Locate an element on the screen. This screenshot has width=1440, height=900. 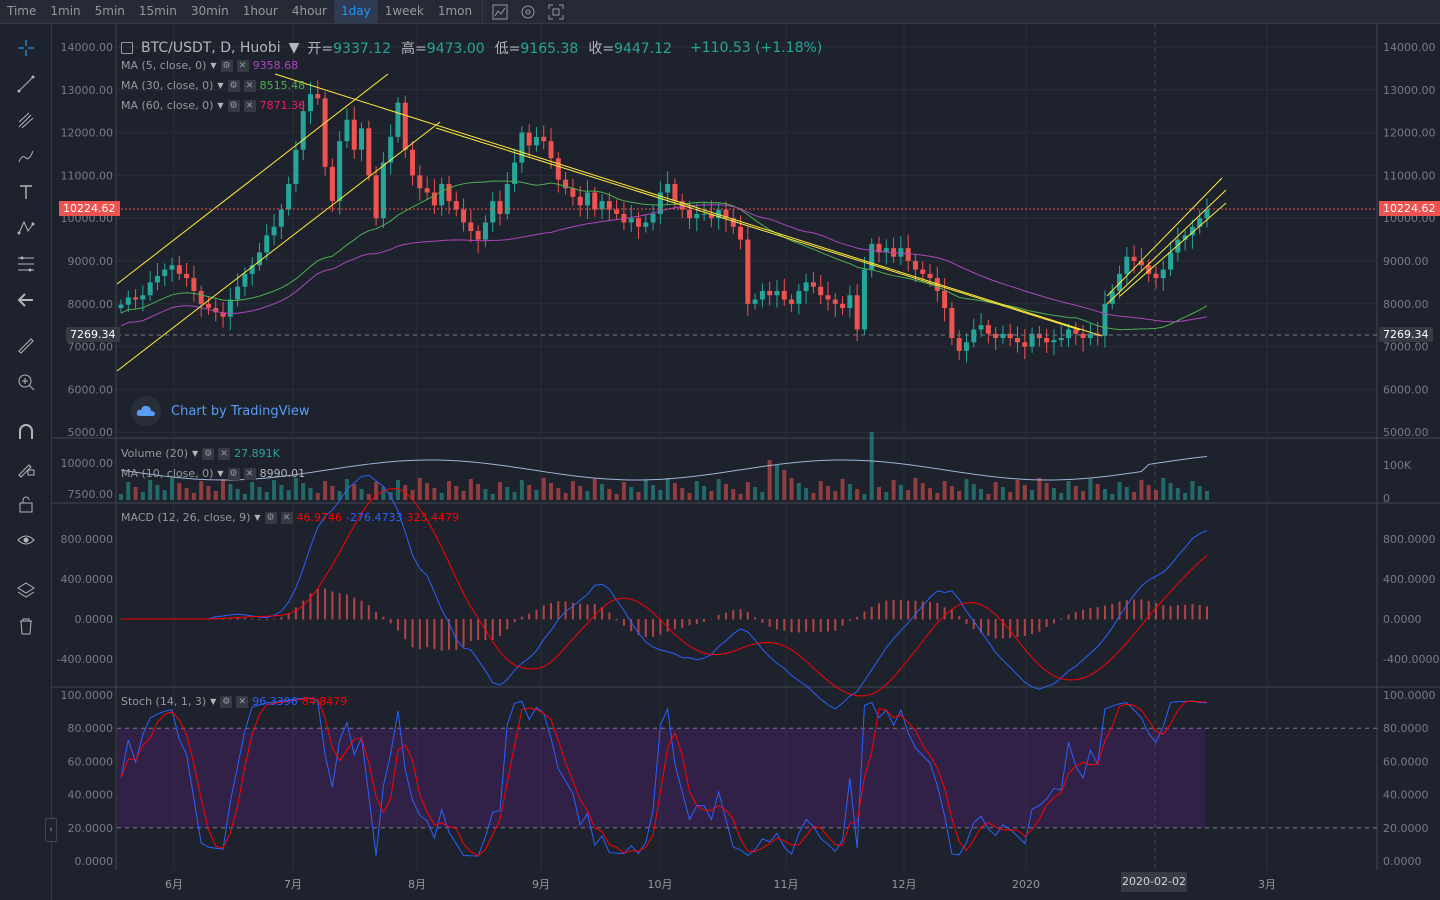
timeframe-1hour: 1hour is located at coordinates (260, 11).